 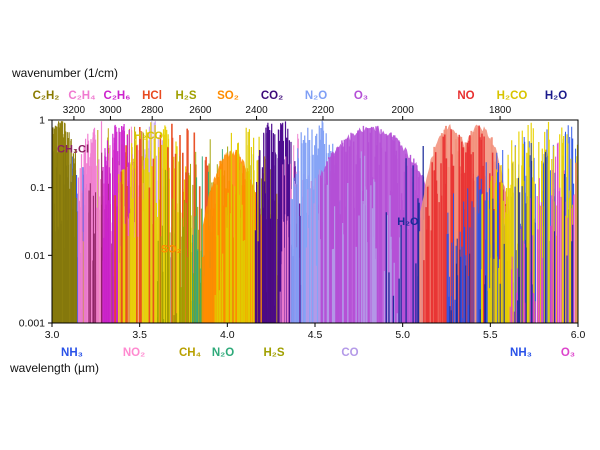 I want to click on wavenumber-tick-label: 3200, so click(x=74, y=110).